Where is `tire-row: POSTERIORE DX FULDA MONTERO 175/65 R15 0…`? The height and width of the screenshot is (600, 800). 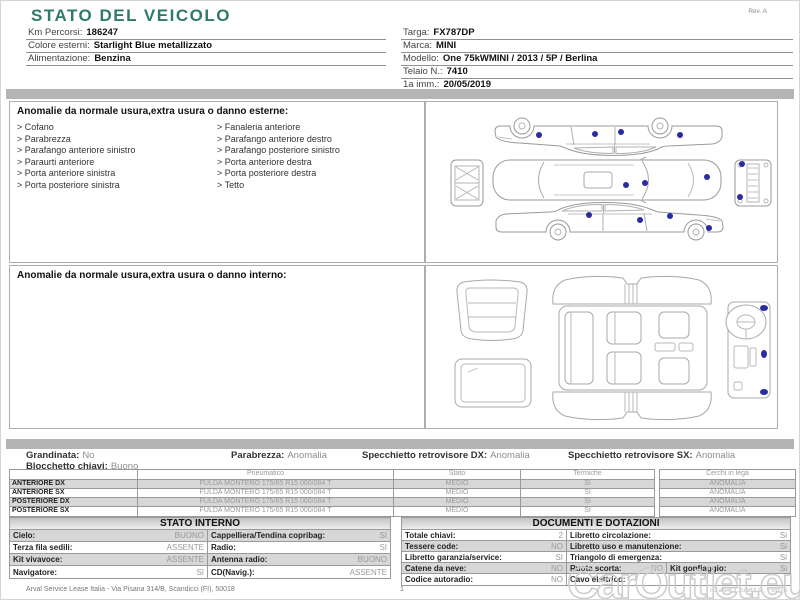
tire-row: POSTERIORE DX FULDA MONTERO 175/65 R15 0… is located at coordinates (332, 502).